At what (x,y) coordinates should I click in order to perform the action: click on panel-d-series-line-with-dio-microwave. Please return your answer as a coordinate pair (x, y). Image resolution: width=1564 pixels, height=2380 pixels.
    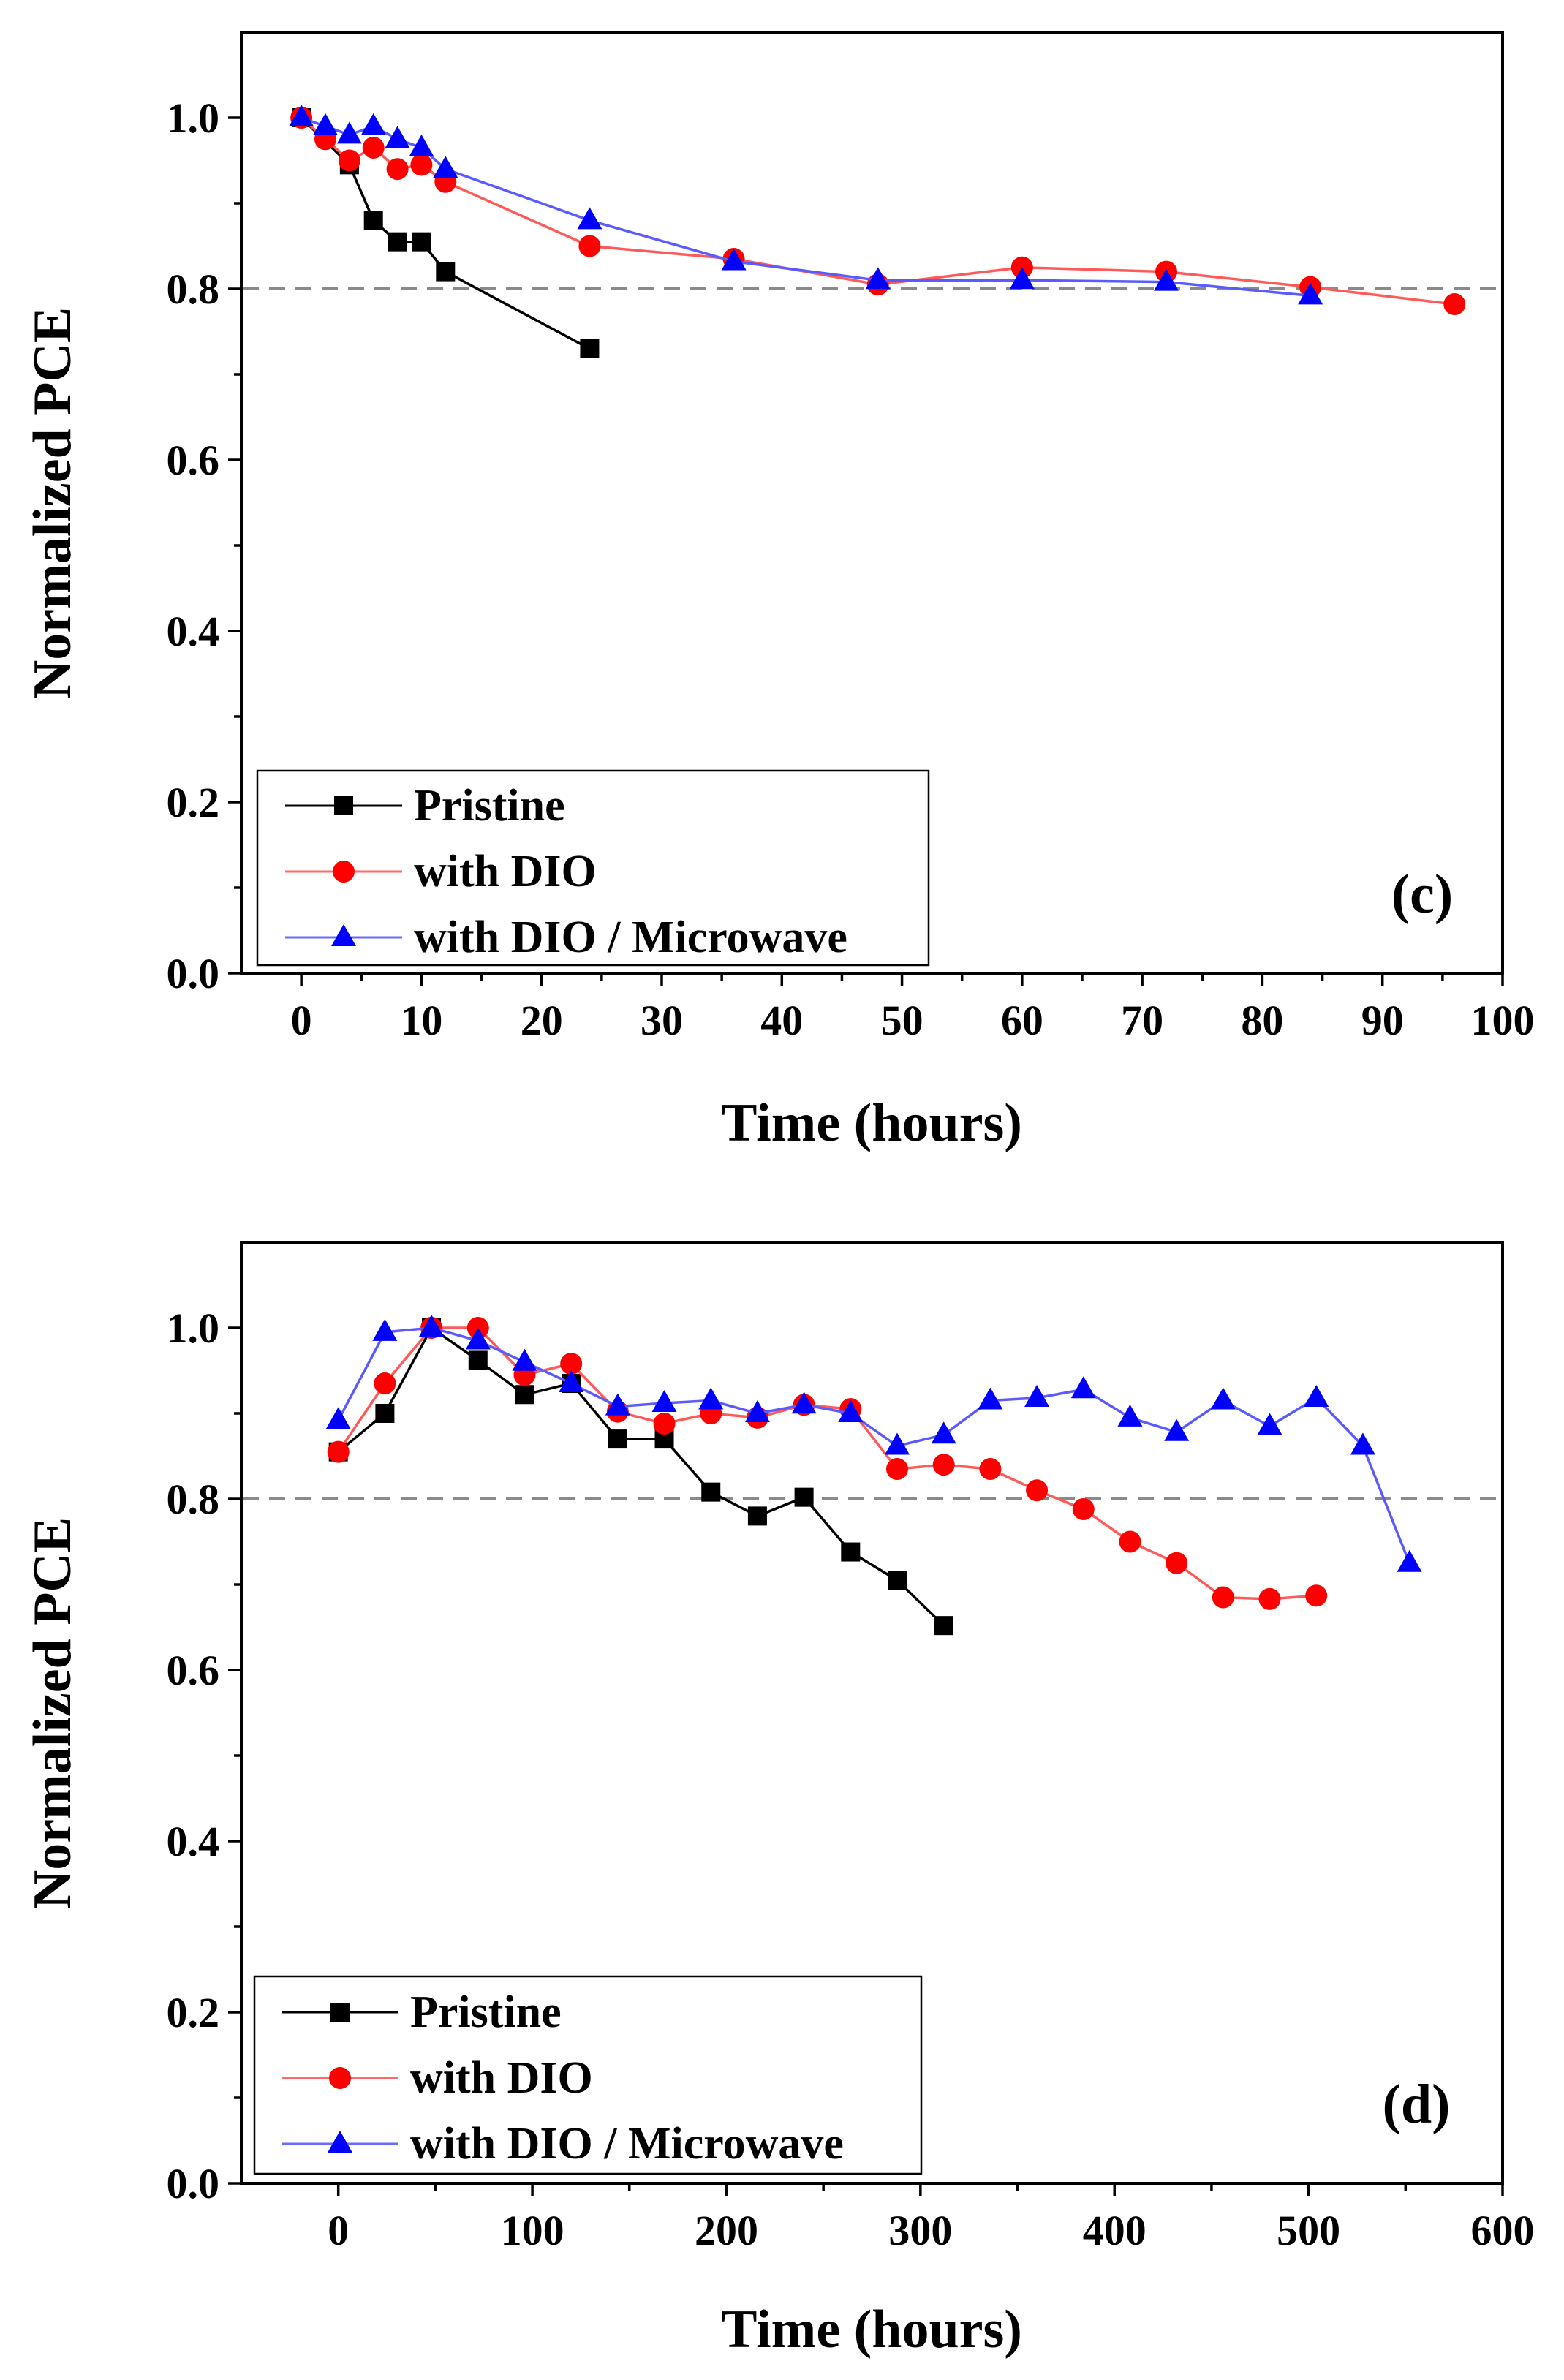
    Looking at the image, I should click on (874, 1445).